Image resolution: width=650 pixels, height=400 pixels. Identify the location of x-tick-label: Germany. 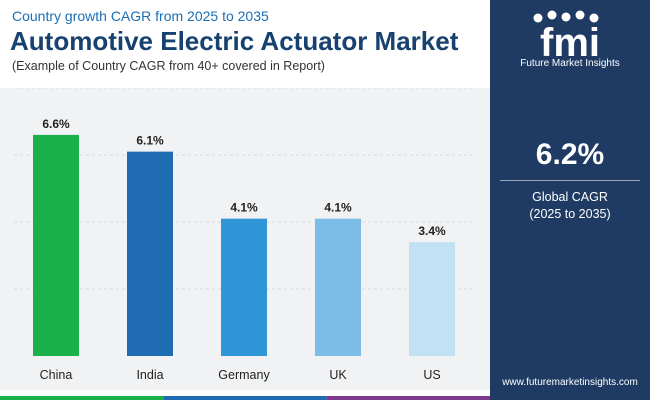
(244, 375).